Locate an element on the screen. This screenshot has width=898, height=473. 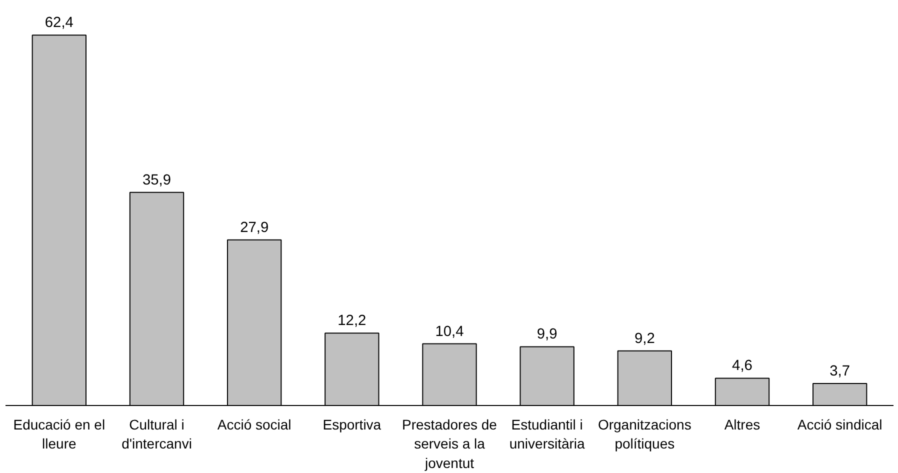
data-label: 10,4 is located at coordinates (449, 332).